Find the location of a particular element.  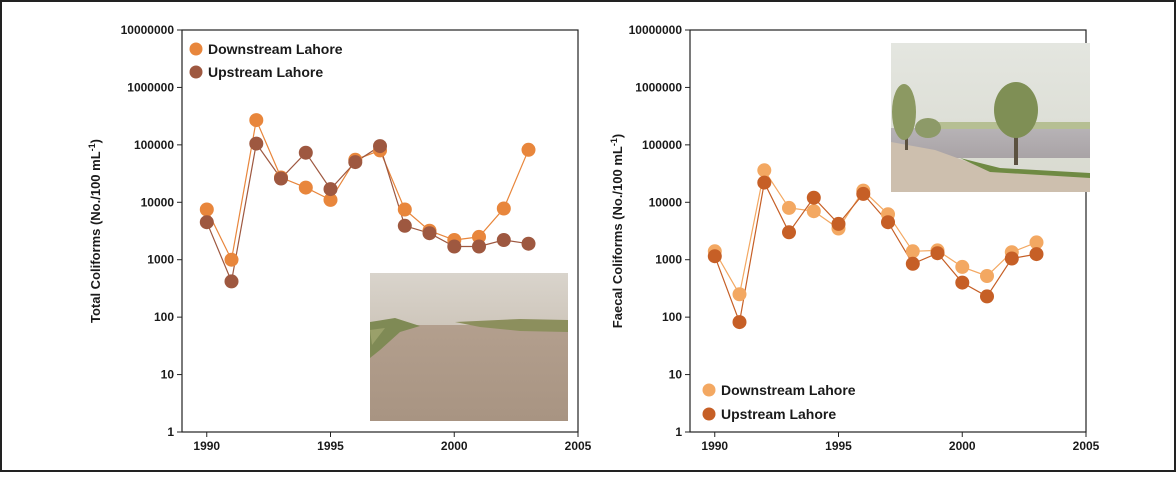

y-axis-label: Total Coliforms (No./100 mL-1) is located at coordinates (95, 231).